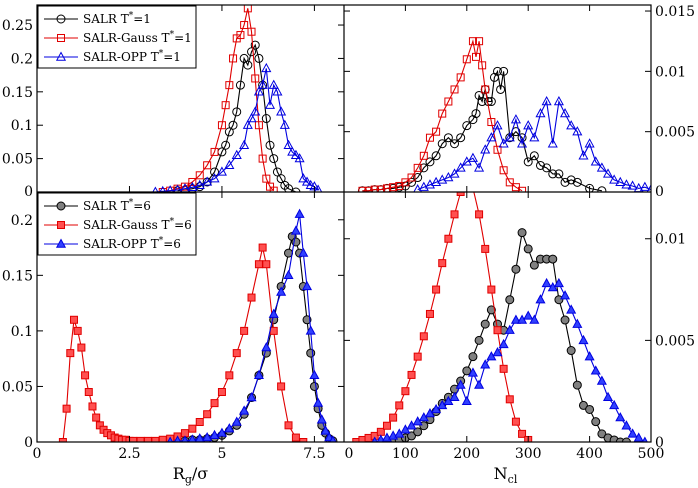 This screenshot has width=698, height=488. What do you see at coordinates (17, 387) in the screenshot?
I see `y-tick-label: 0.05` at bounding box center [17, 387].